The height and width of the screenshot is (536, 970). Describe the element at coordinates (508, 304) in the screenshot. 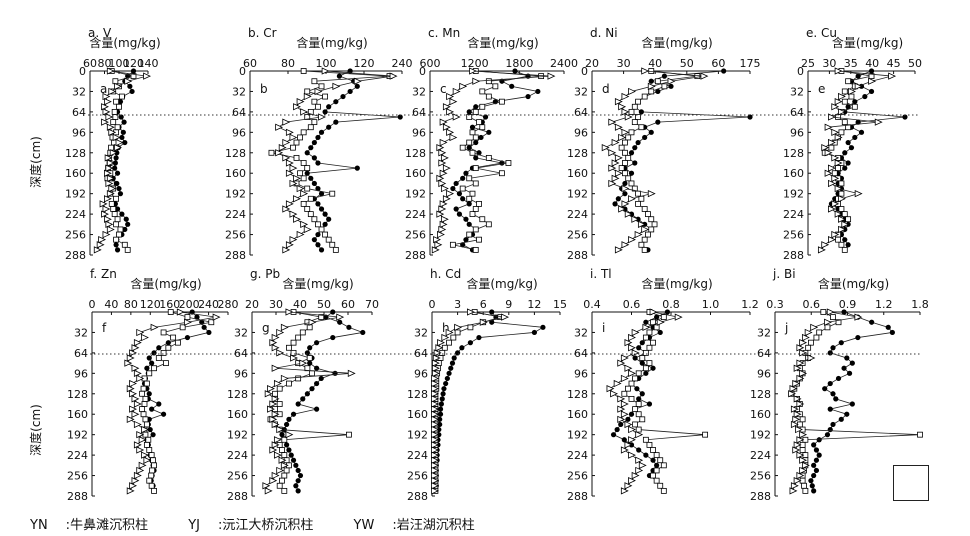

I see `x-tick-label: 9` at that location.